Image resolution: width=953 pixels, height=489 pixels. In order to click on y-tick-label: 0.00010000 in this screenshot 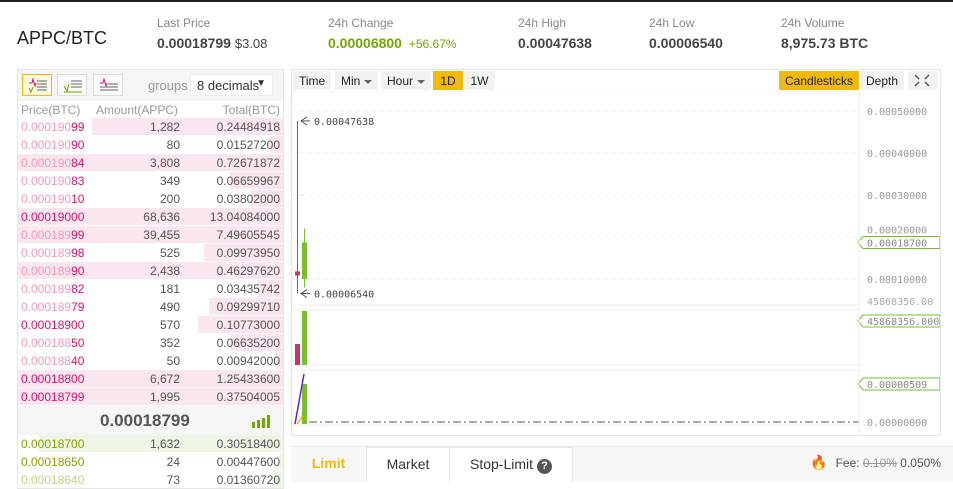, I will do `click(897, 280)`.